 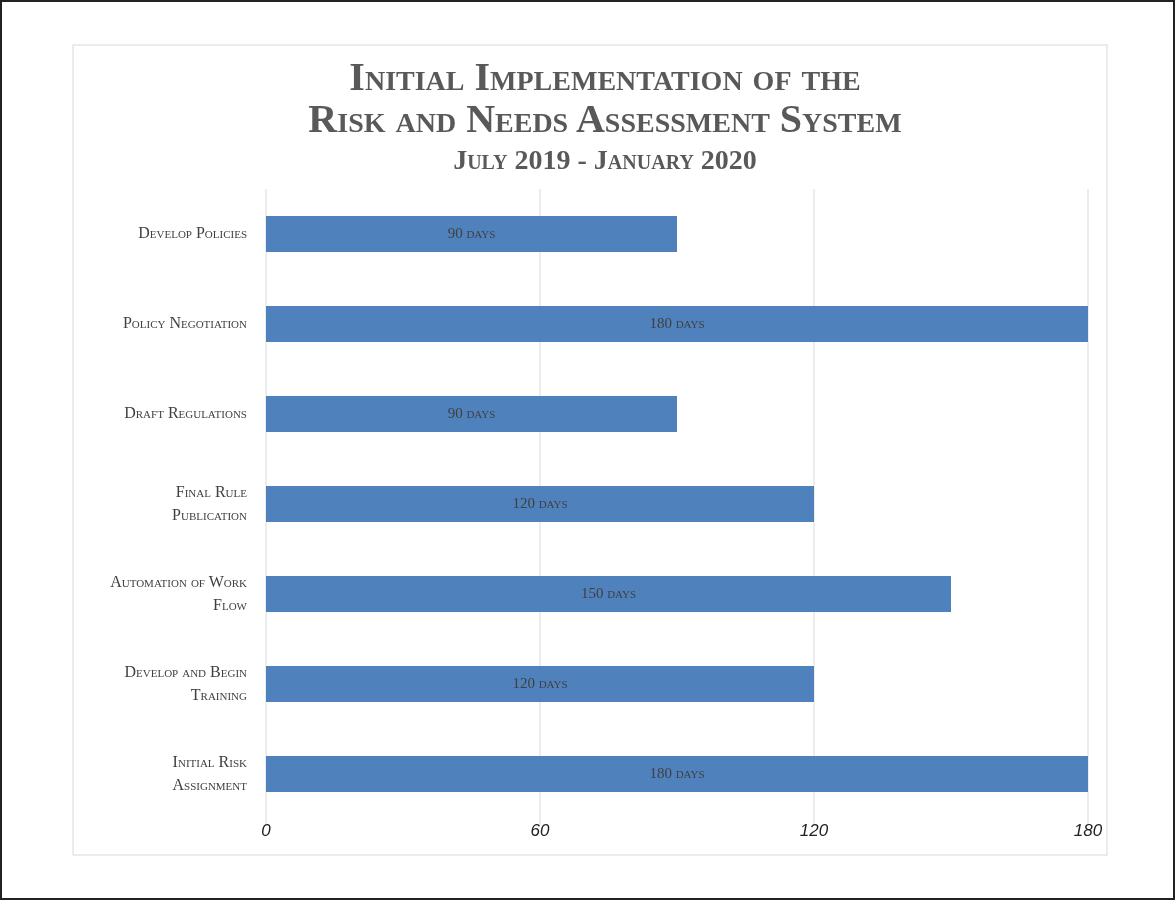 What do you see at coordinates (814, 830) in the screenshot?
I see `x-tick-label: 120` at bounding box center [814, 830].